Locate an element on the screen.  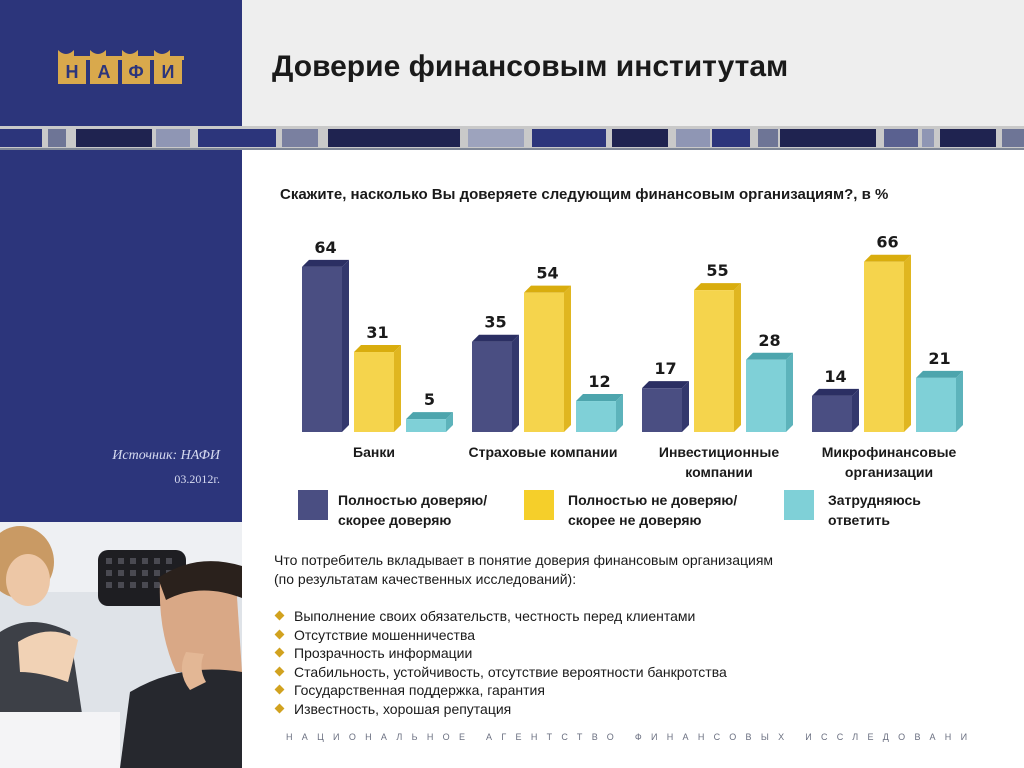
legend-label-trust: Полностью доверяю/ скорее доверяю is located at coordinates (412, 510).